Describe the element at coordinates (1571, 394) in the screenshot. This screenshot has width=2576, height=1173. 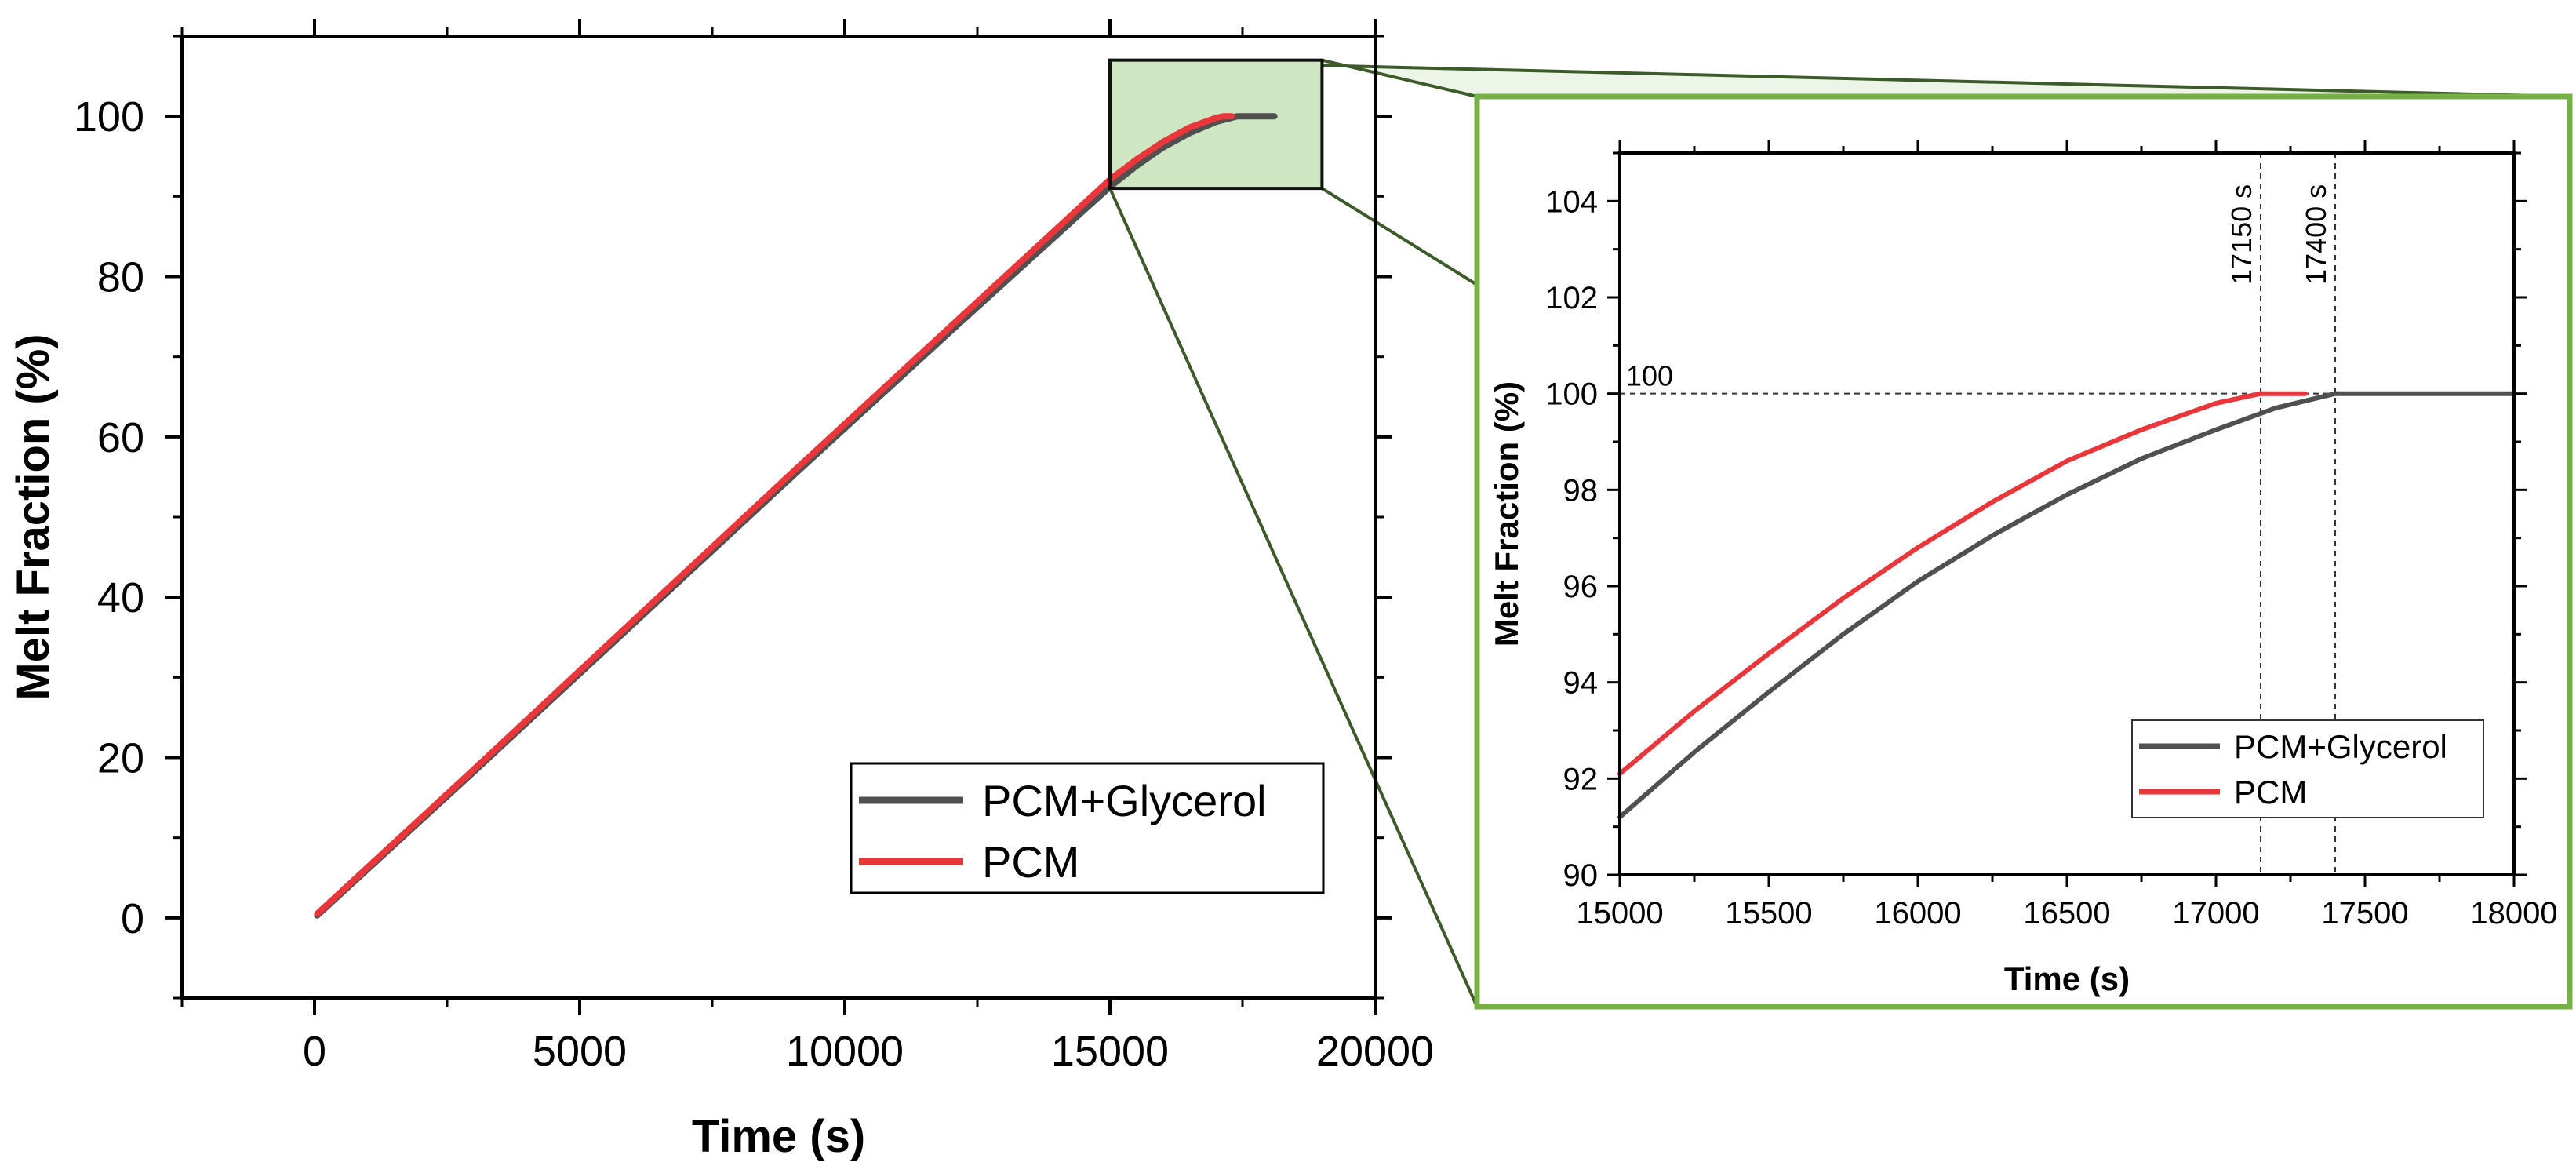
I see `inset-y-tick-label: 100` at that location.